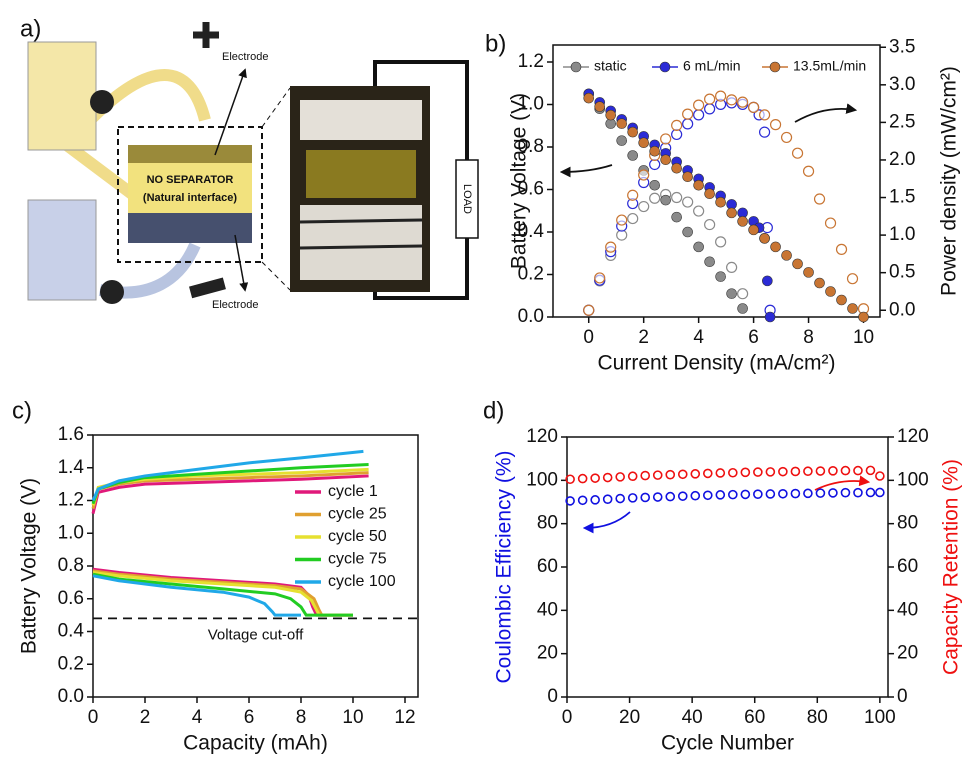 Image resolution: width=966 pixels, height=757 pixels. Describe the element at coordinates (547, 566) in the screenshot. I see `y-tick-label: 60` at that location.